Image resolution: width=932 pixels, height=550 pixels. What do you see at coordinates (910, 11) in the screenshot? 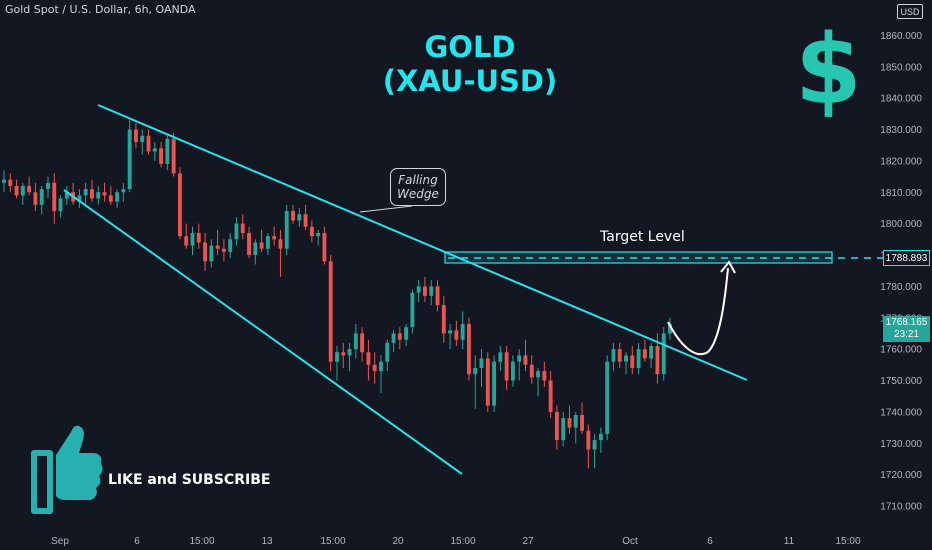
I see `currency-unit-badge: USD` at bounding box center [910, 11].